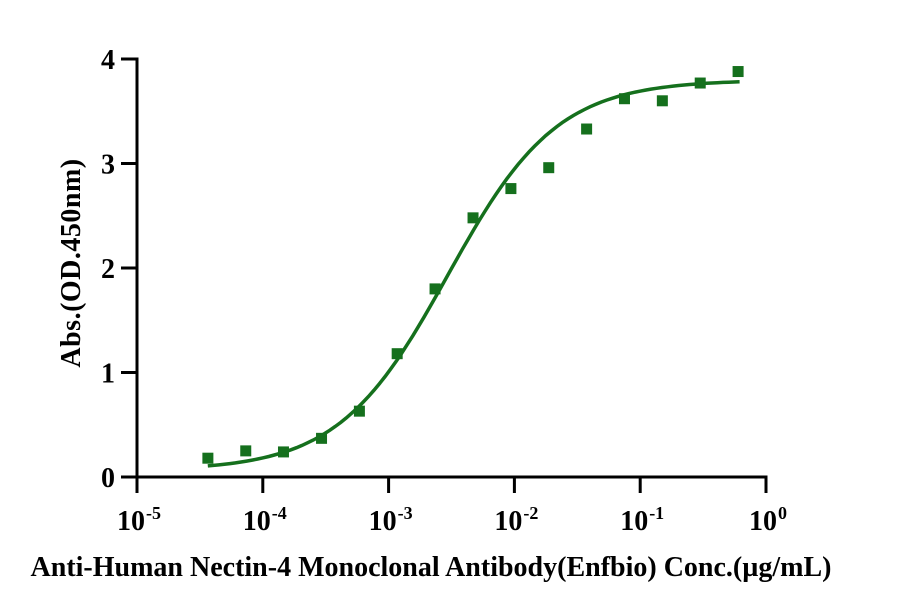 The image size is (904, 612). What do you see at coordinates (139, 520) in the screenshot?
I see `x-tick-label: 10⁻⁵` at bounding box center [139, 520].